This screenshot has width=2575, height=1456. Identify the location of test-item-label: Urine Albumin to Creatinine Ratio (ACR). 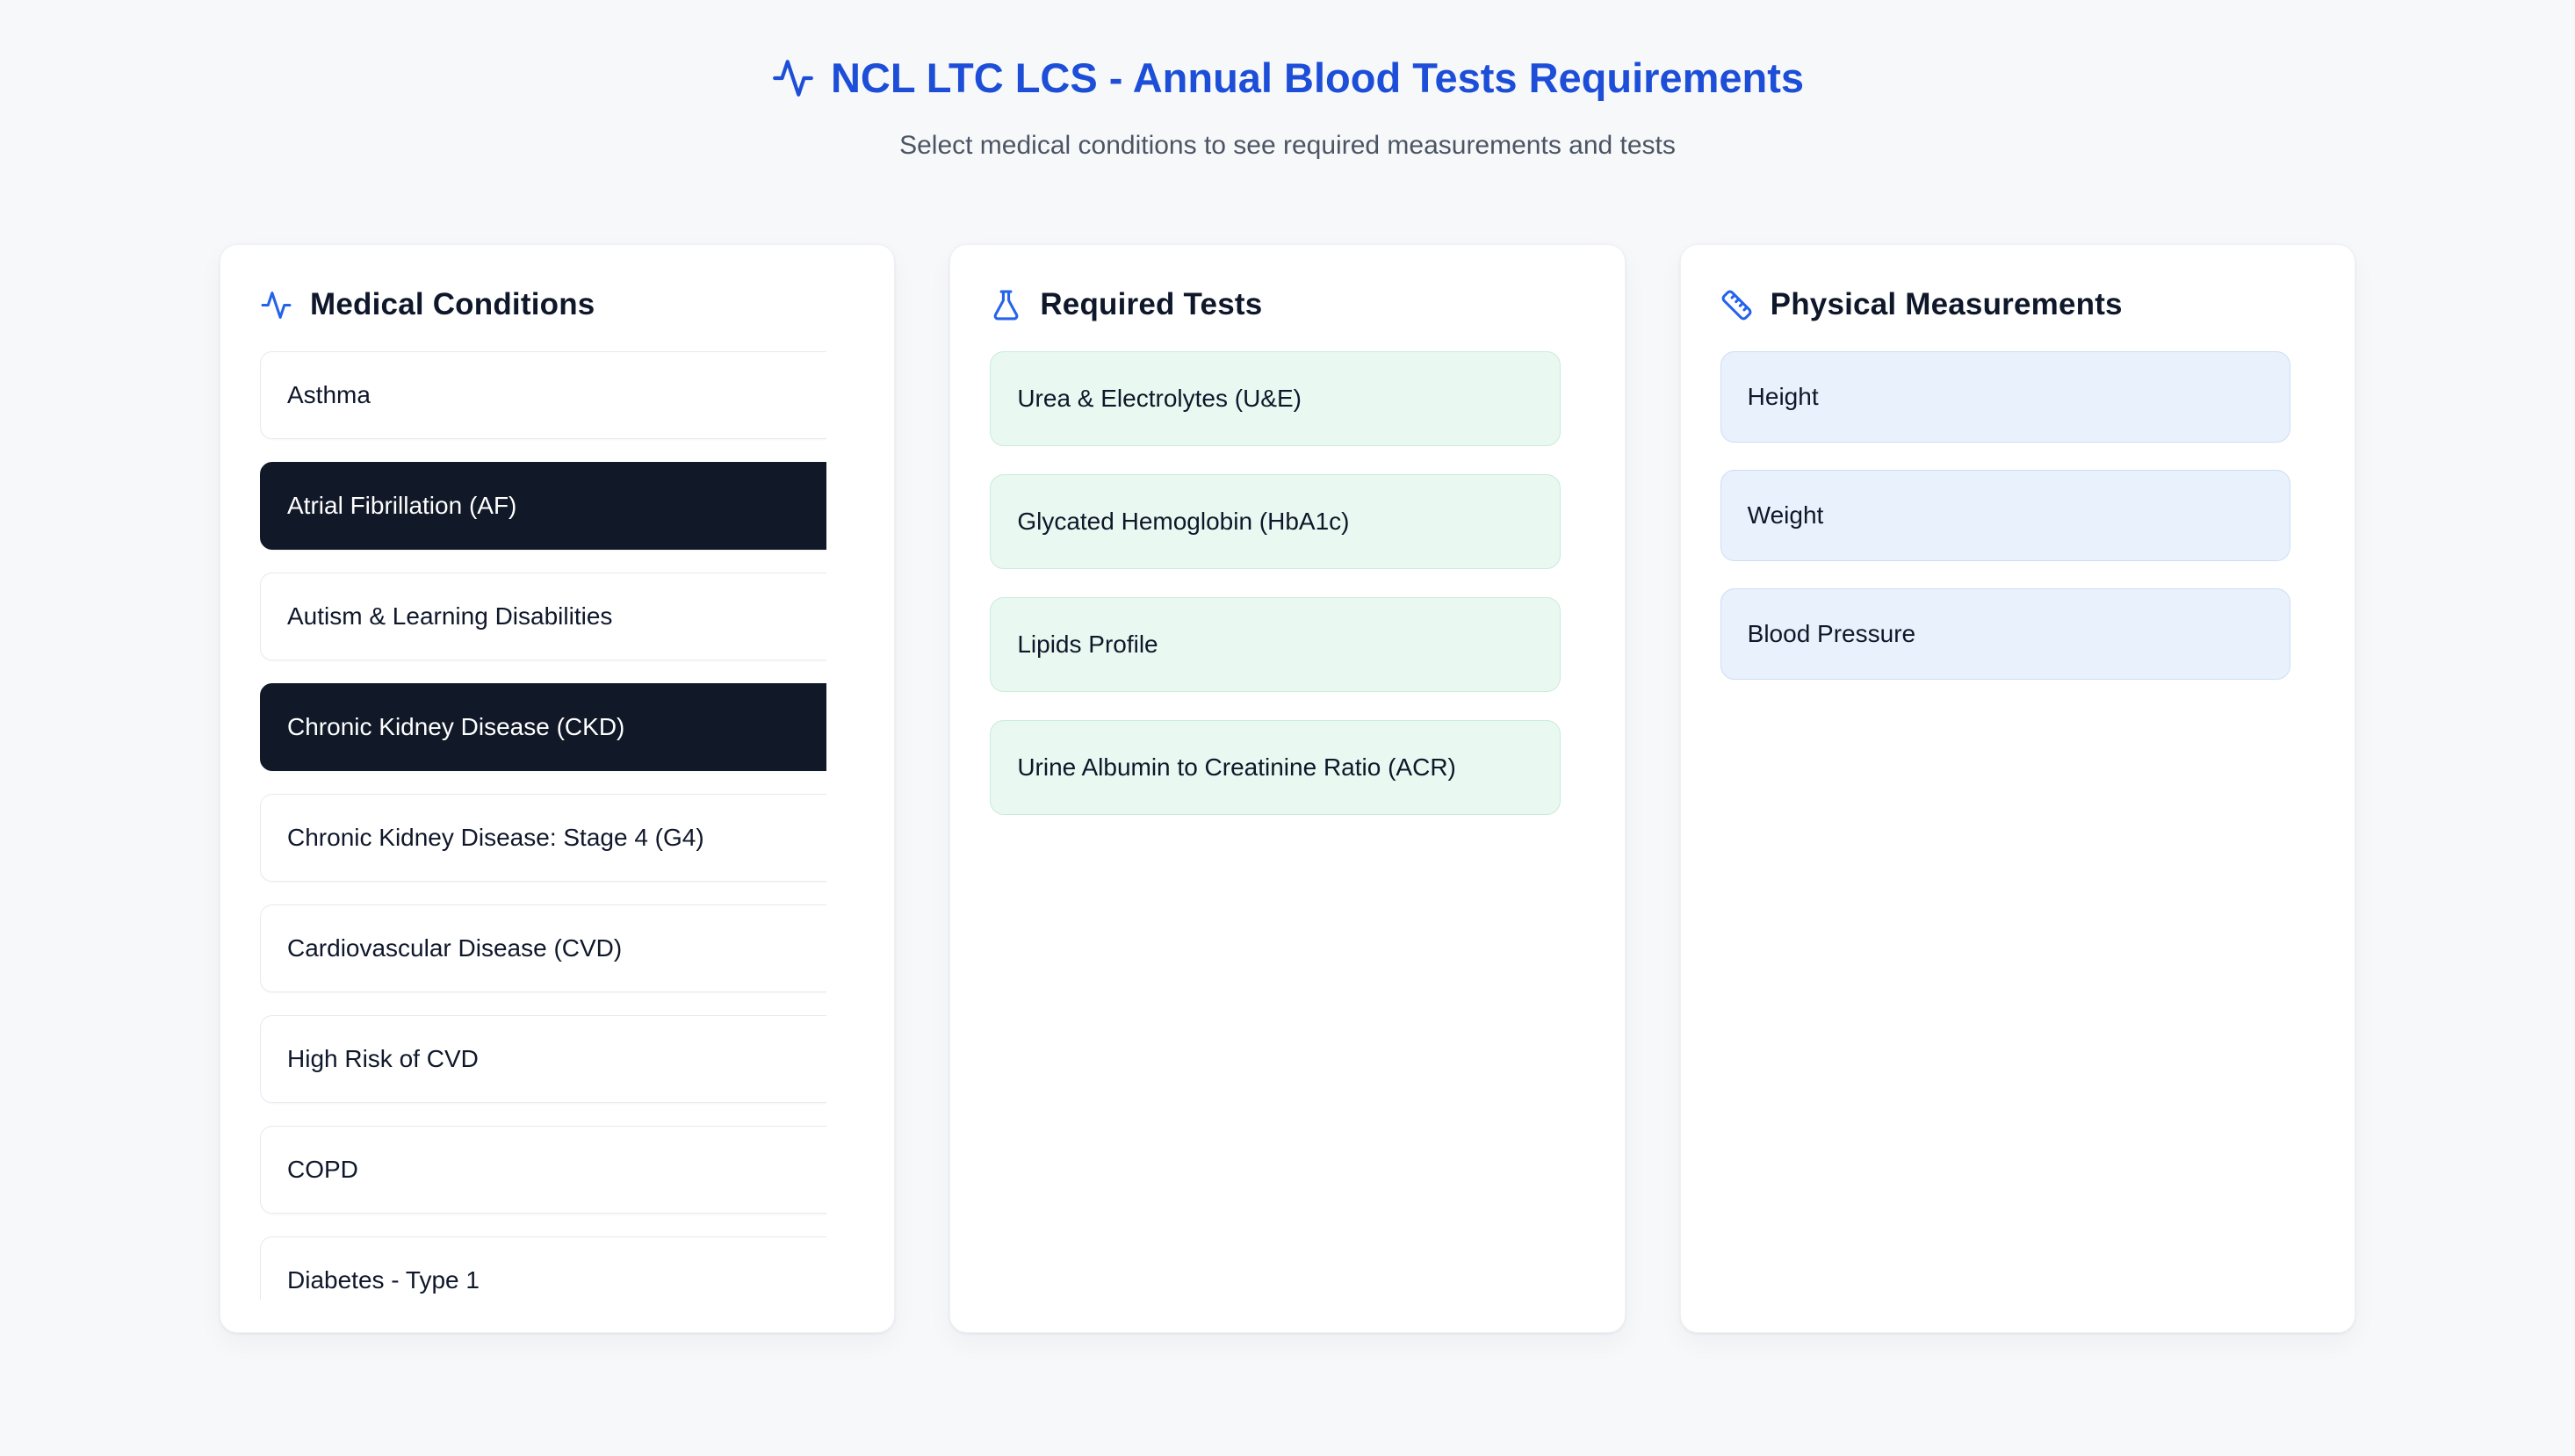
(1237, 767).